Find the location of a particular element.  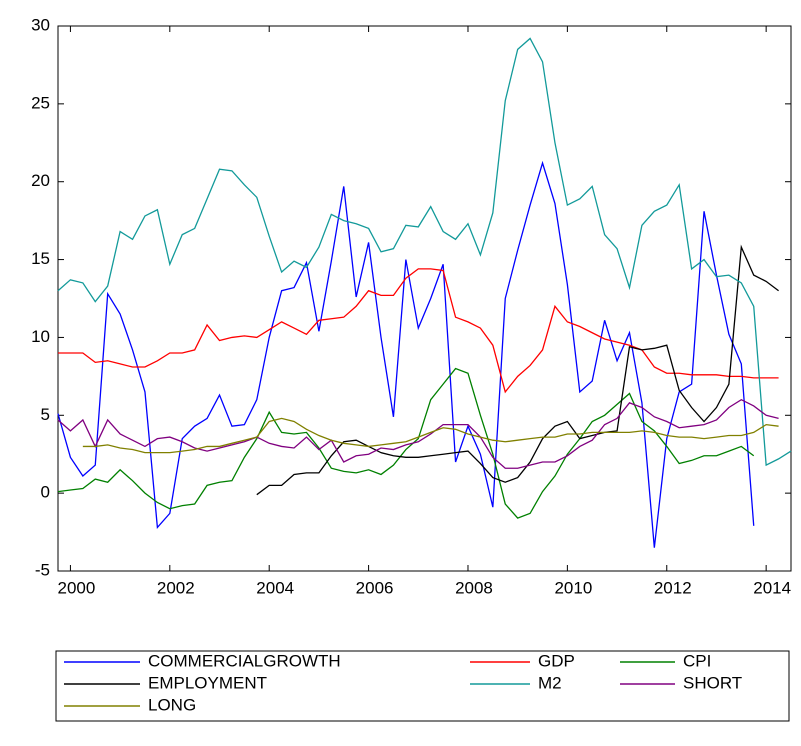

legend-label: SHORT is located at coordinates (712, 682).